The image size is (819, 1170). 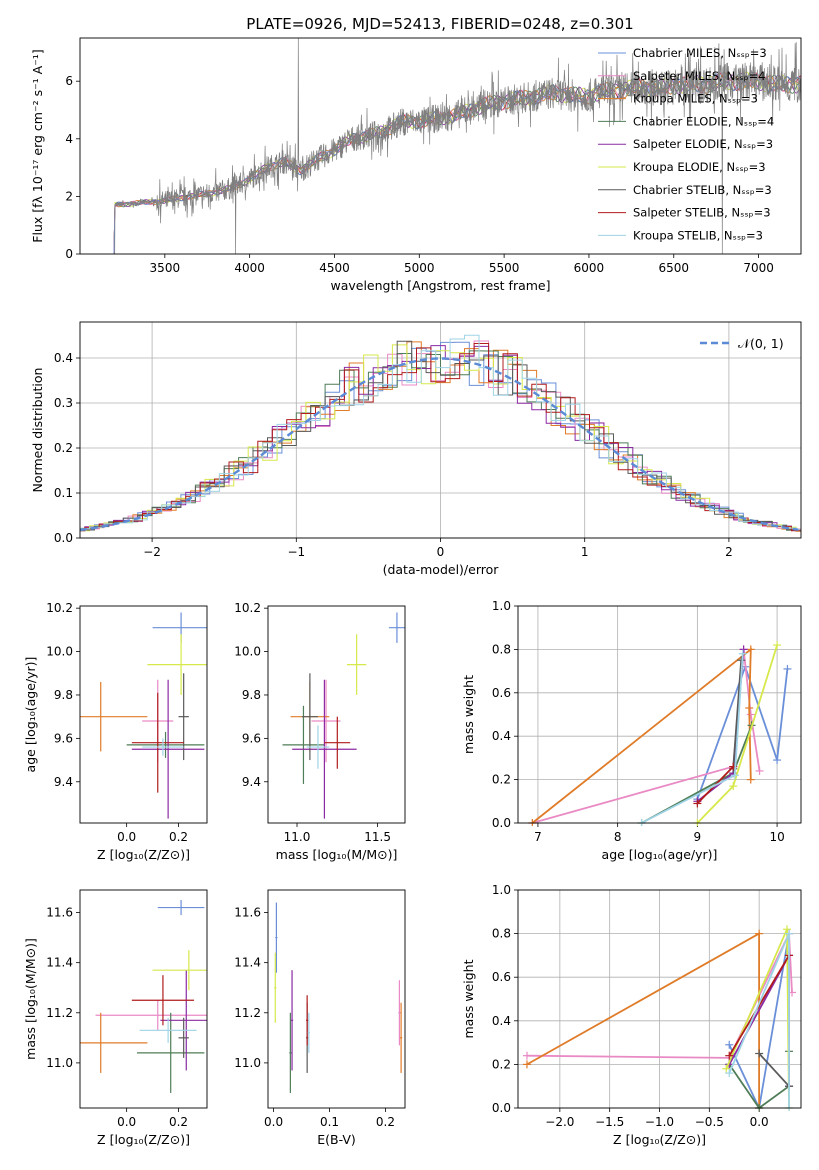 What do you see at coordinates (504, 268) in the screenshot?
I see `x-tick-label: 5500` at bounding box center [504, 268].